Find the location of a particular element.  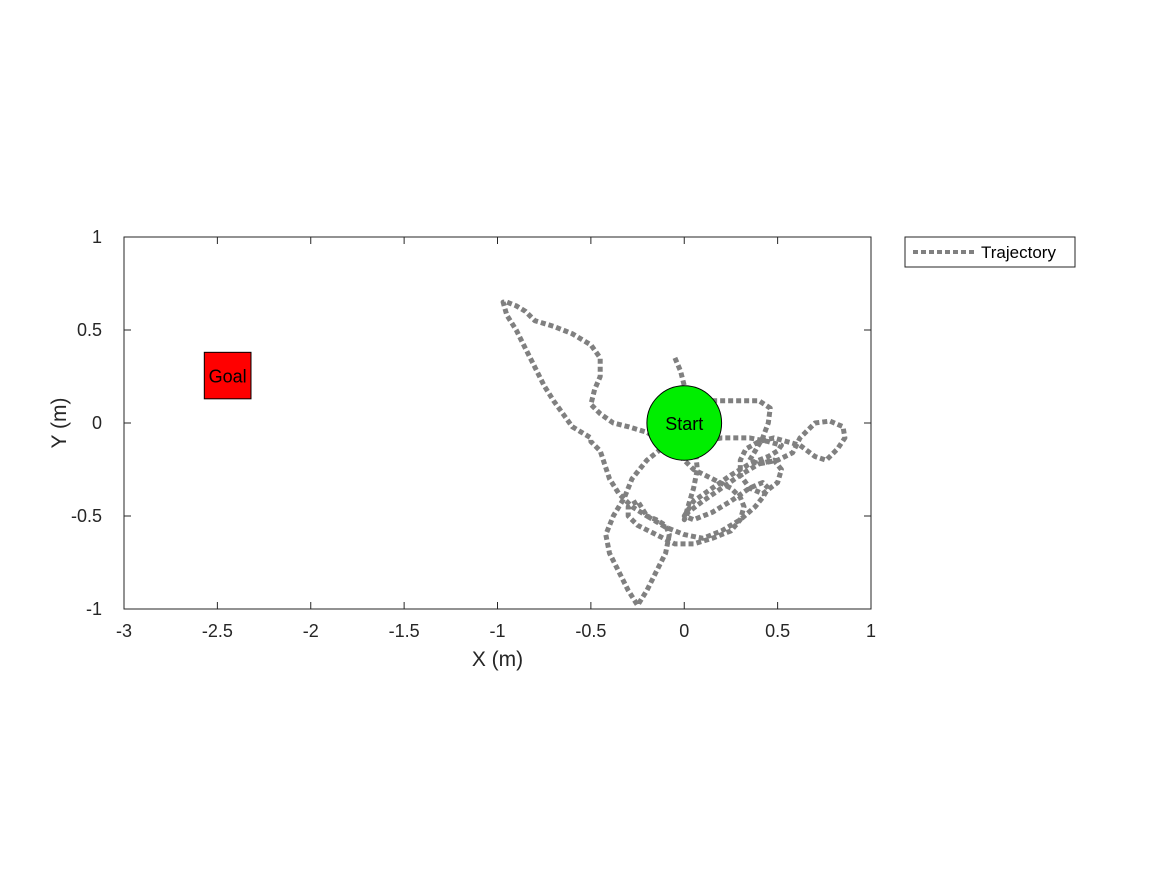

legend: Trajectory is located at coordinates (990, 252).